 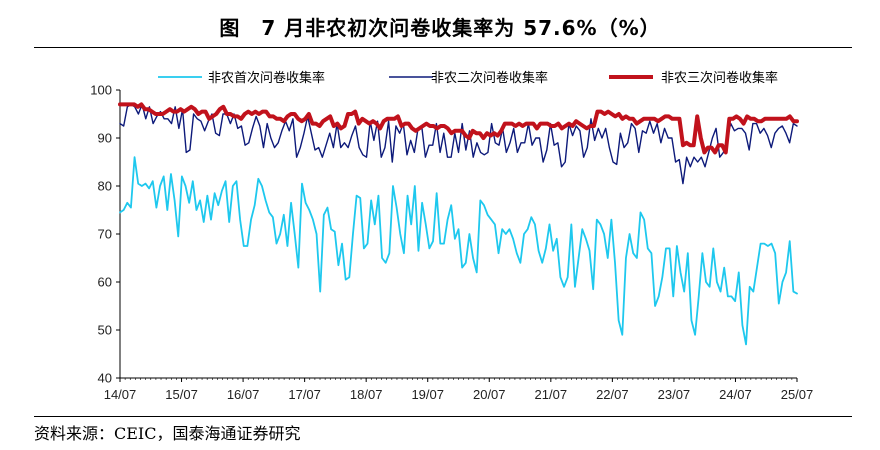 What do you see at coordinates (105, 378) in the screenshot?
I see `y-tick-label: 40` at bounding box center [105, 378].